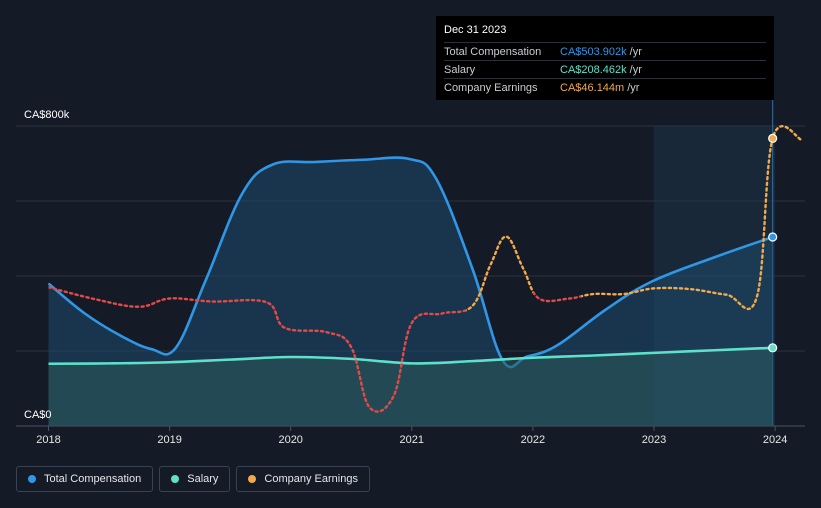 The height and width of the screenshot is (508, 821). I want to click on tooltip-row-total-compensation: Total Compensation CA$503.902k /yr, so click(605, 51).